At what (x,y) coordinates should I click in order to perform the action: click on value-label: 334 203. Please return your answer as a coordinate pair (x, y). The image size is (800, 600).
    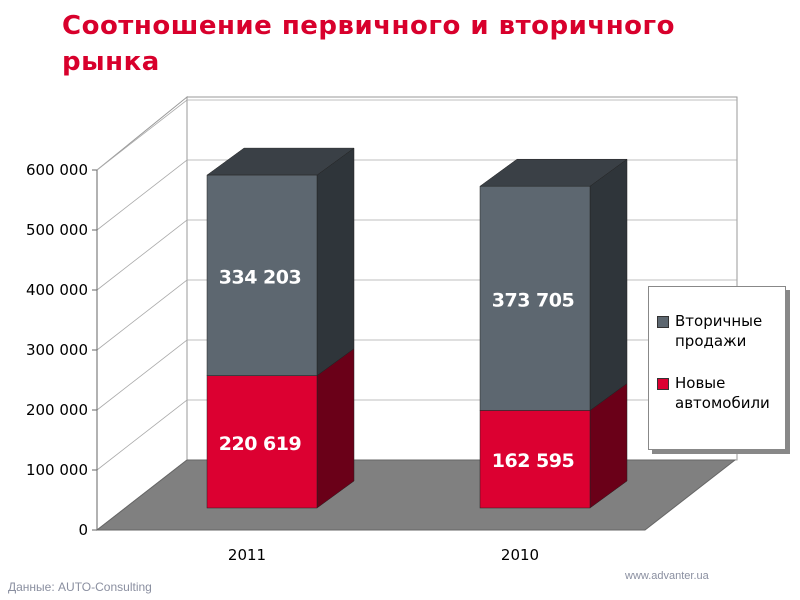
    Looking at the image, I should click on (260, 277).